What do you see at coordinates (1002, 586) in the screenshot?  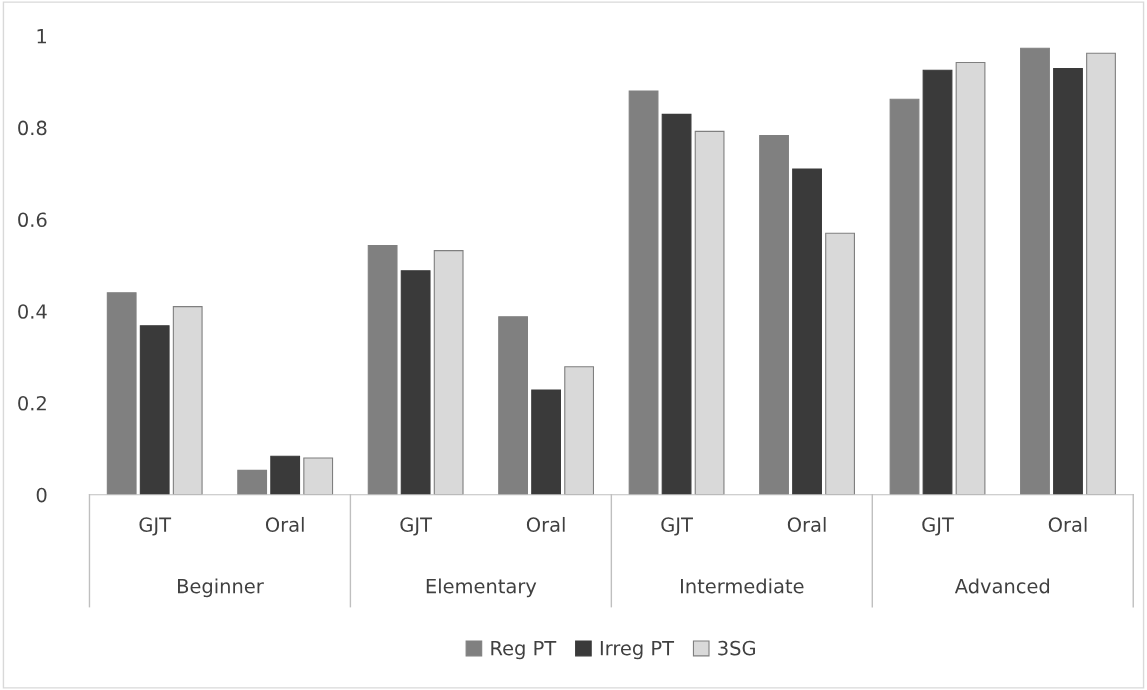 I see `text: Advanced` at bounding box center [1002, 586].